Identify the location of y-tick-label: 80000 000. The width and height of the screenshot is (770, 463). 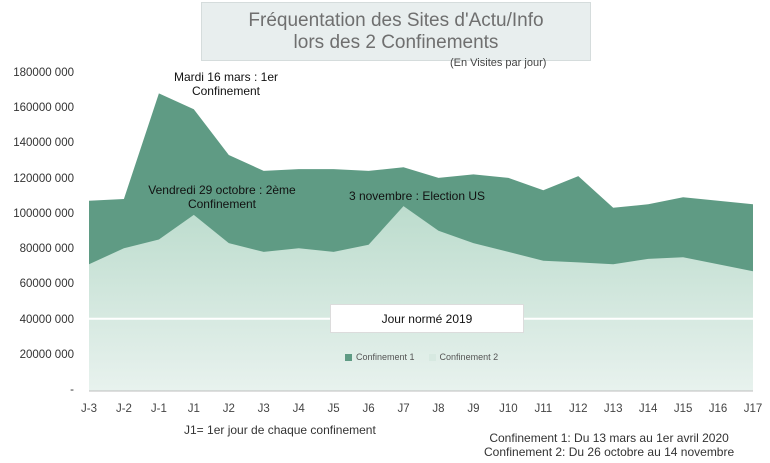
(46, 249).